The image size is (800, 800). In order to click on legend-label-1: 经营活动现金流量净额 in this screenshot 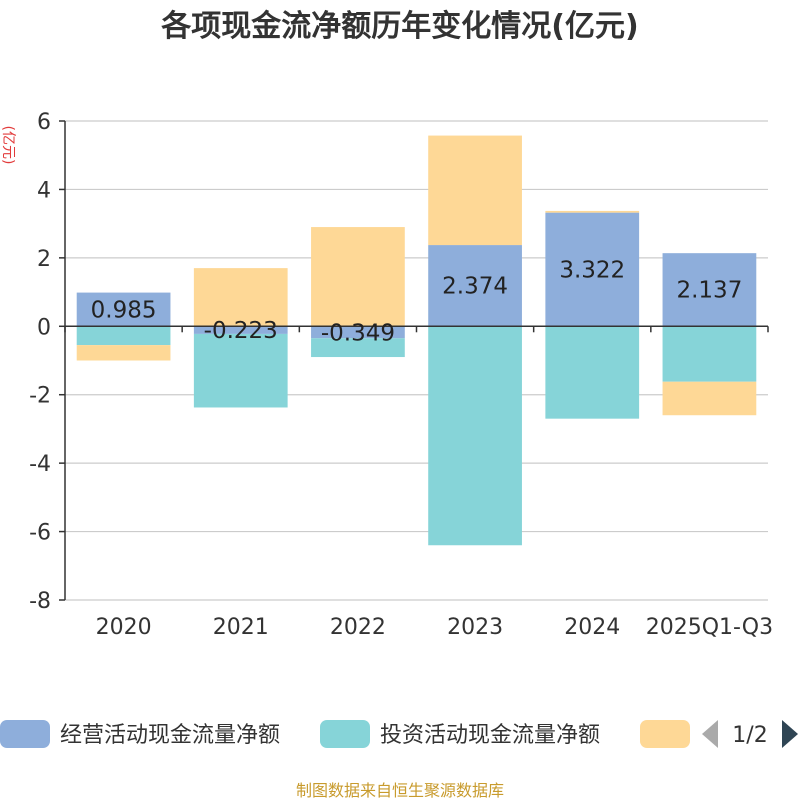, I will do `click(170, 735)`.